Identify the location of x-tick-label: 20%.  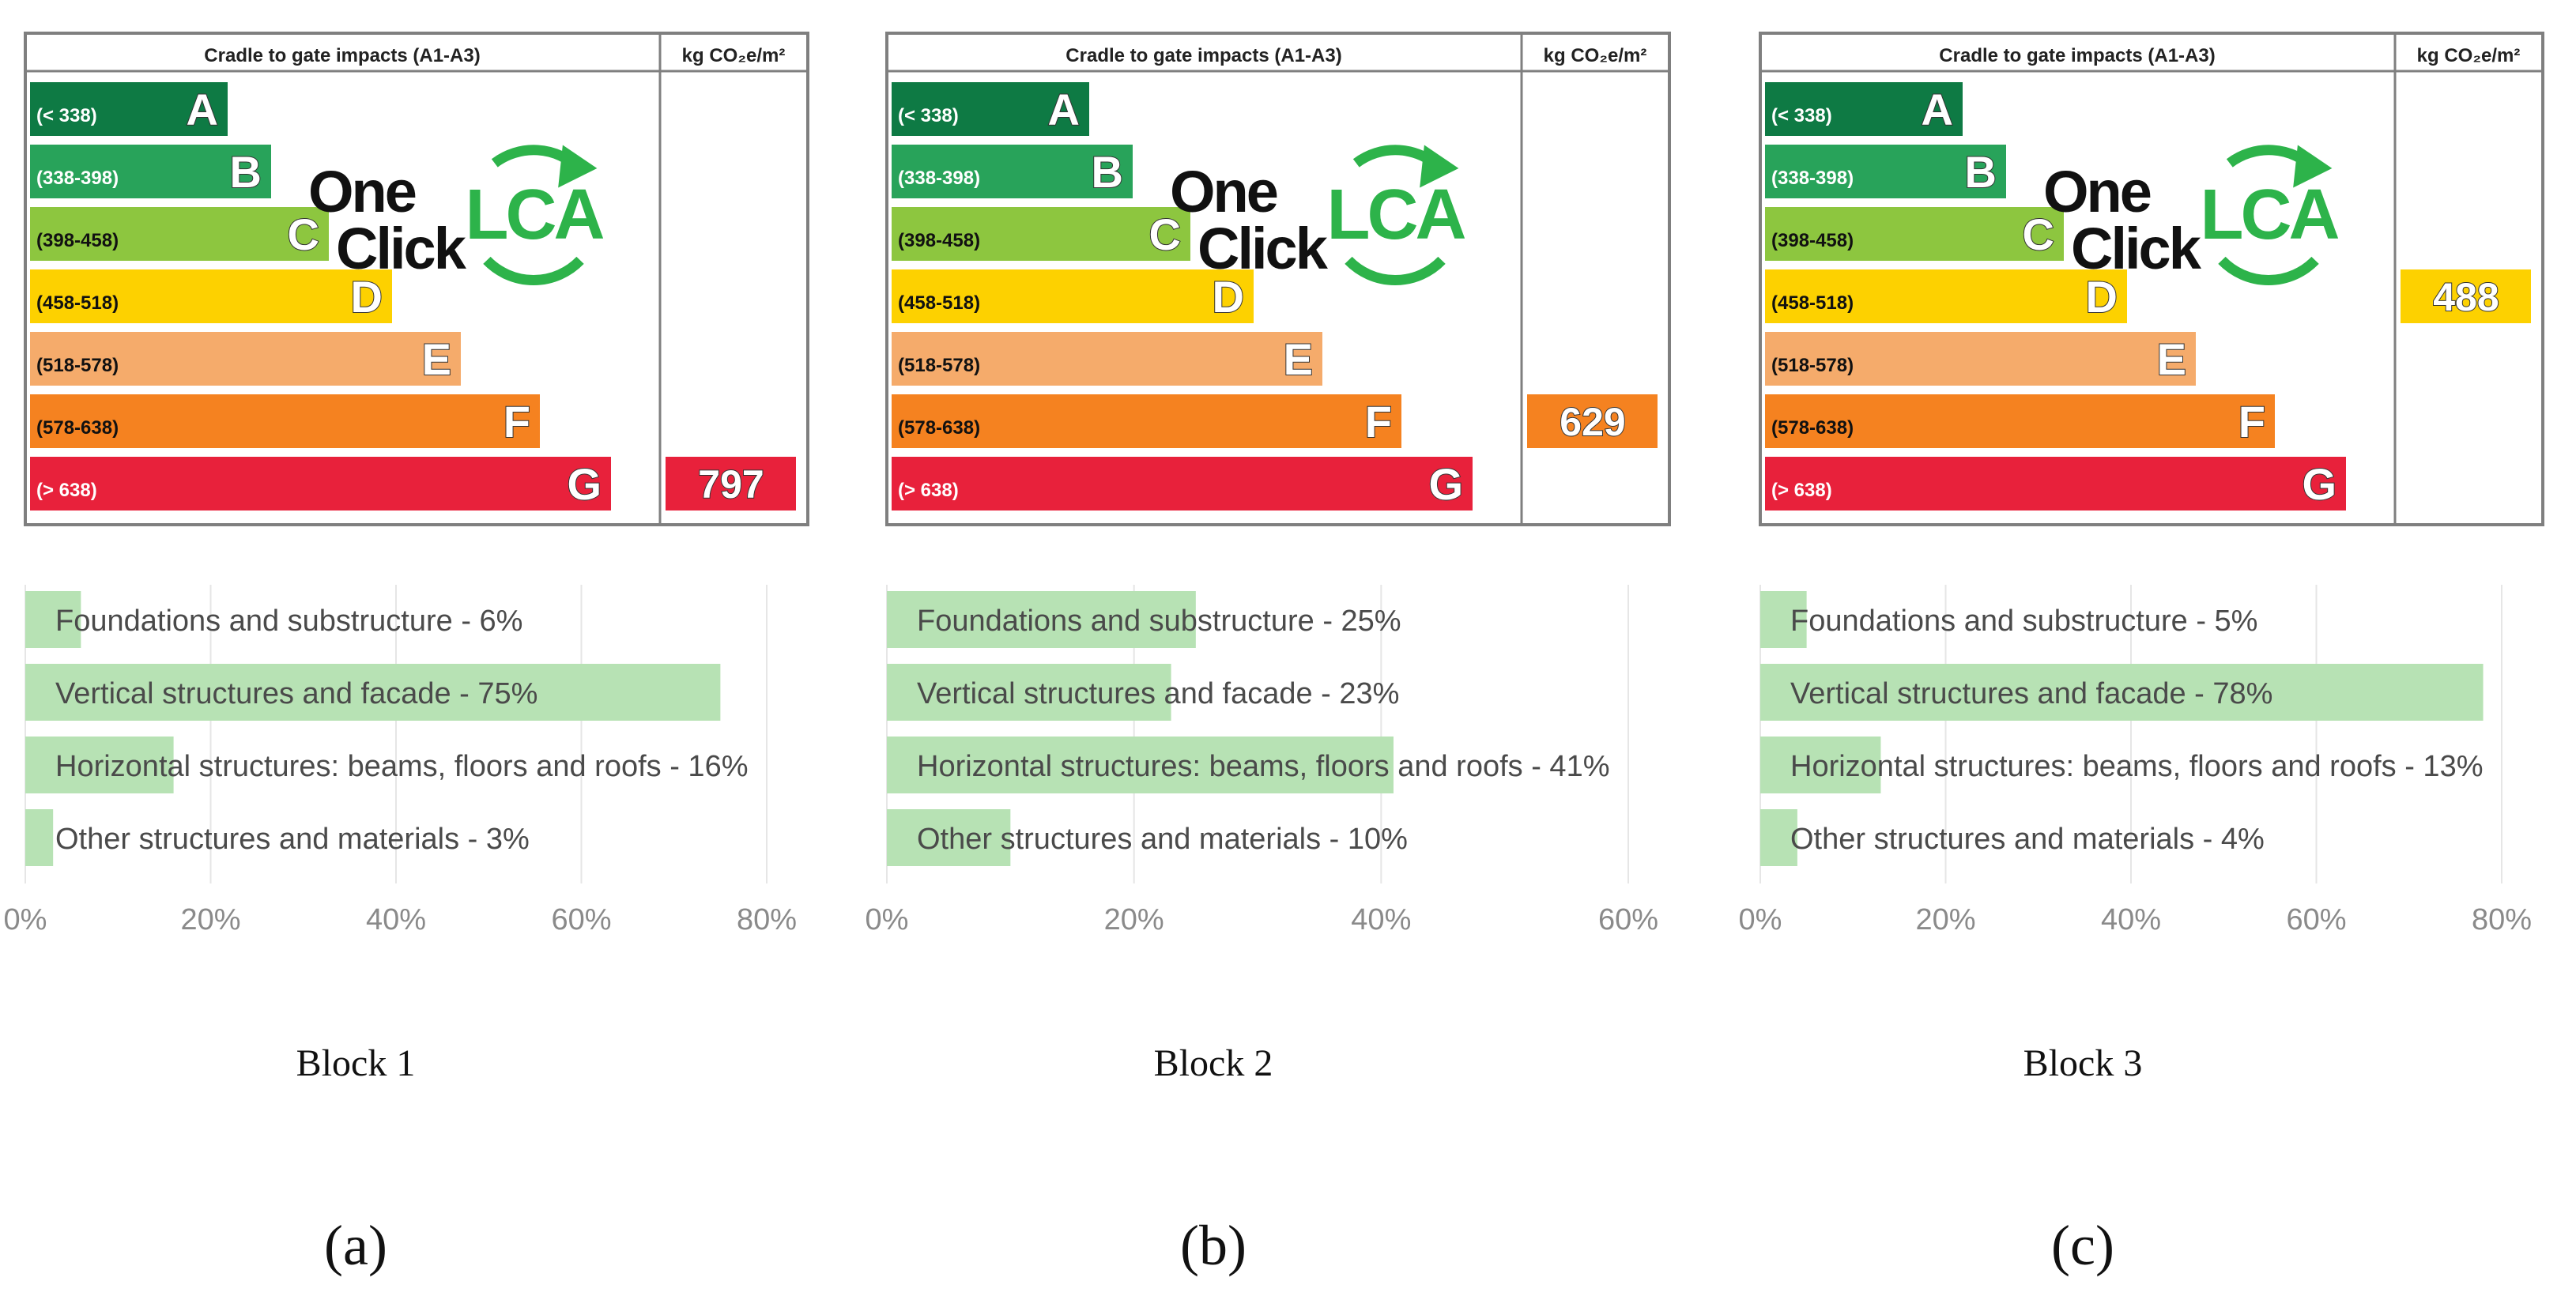
(210, 919).